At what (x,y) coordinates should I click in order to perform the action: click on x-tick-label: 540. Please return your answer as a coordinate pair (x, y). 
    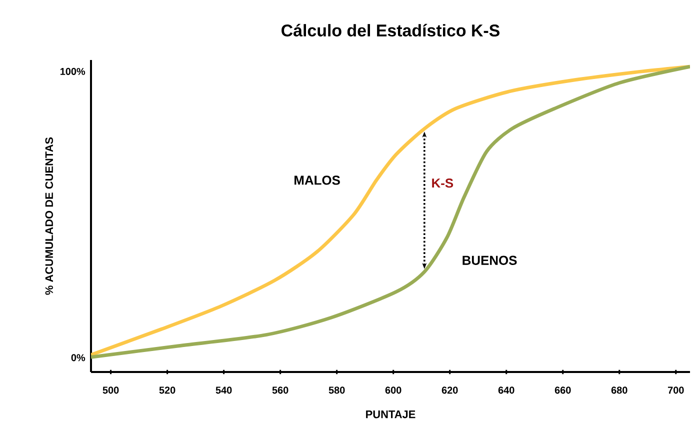
    Looking at the image, I should click on (224, 390).